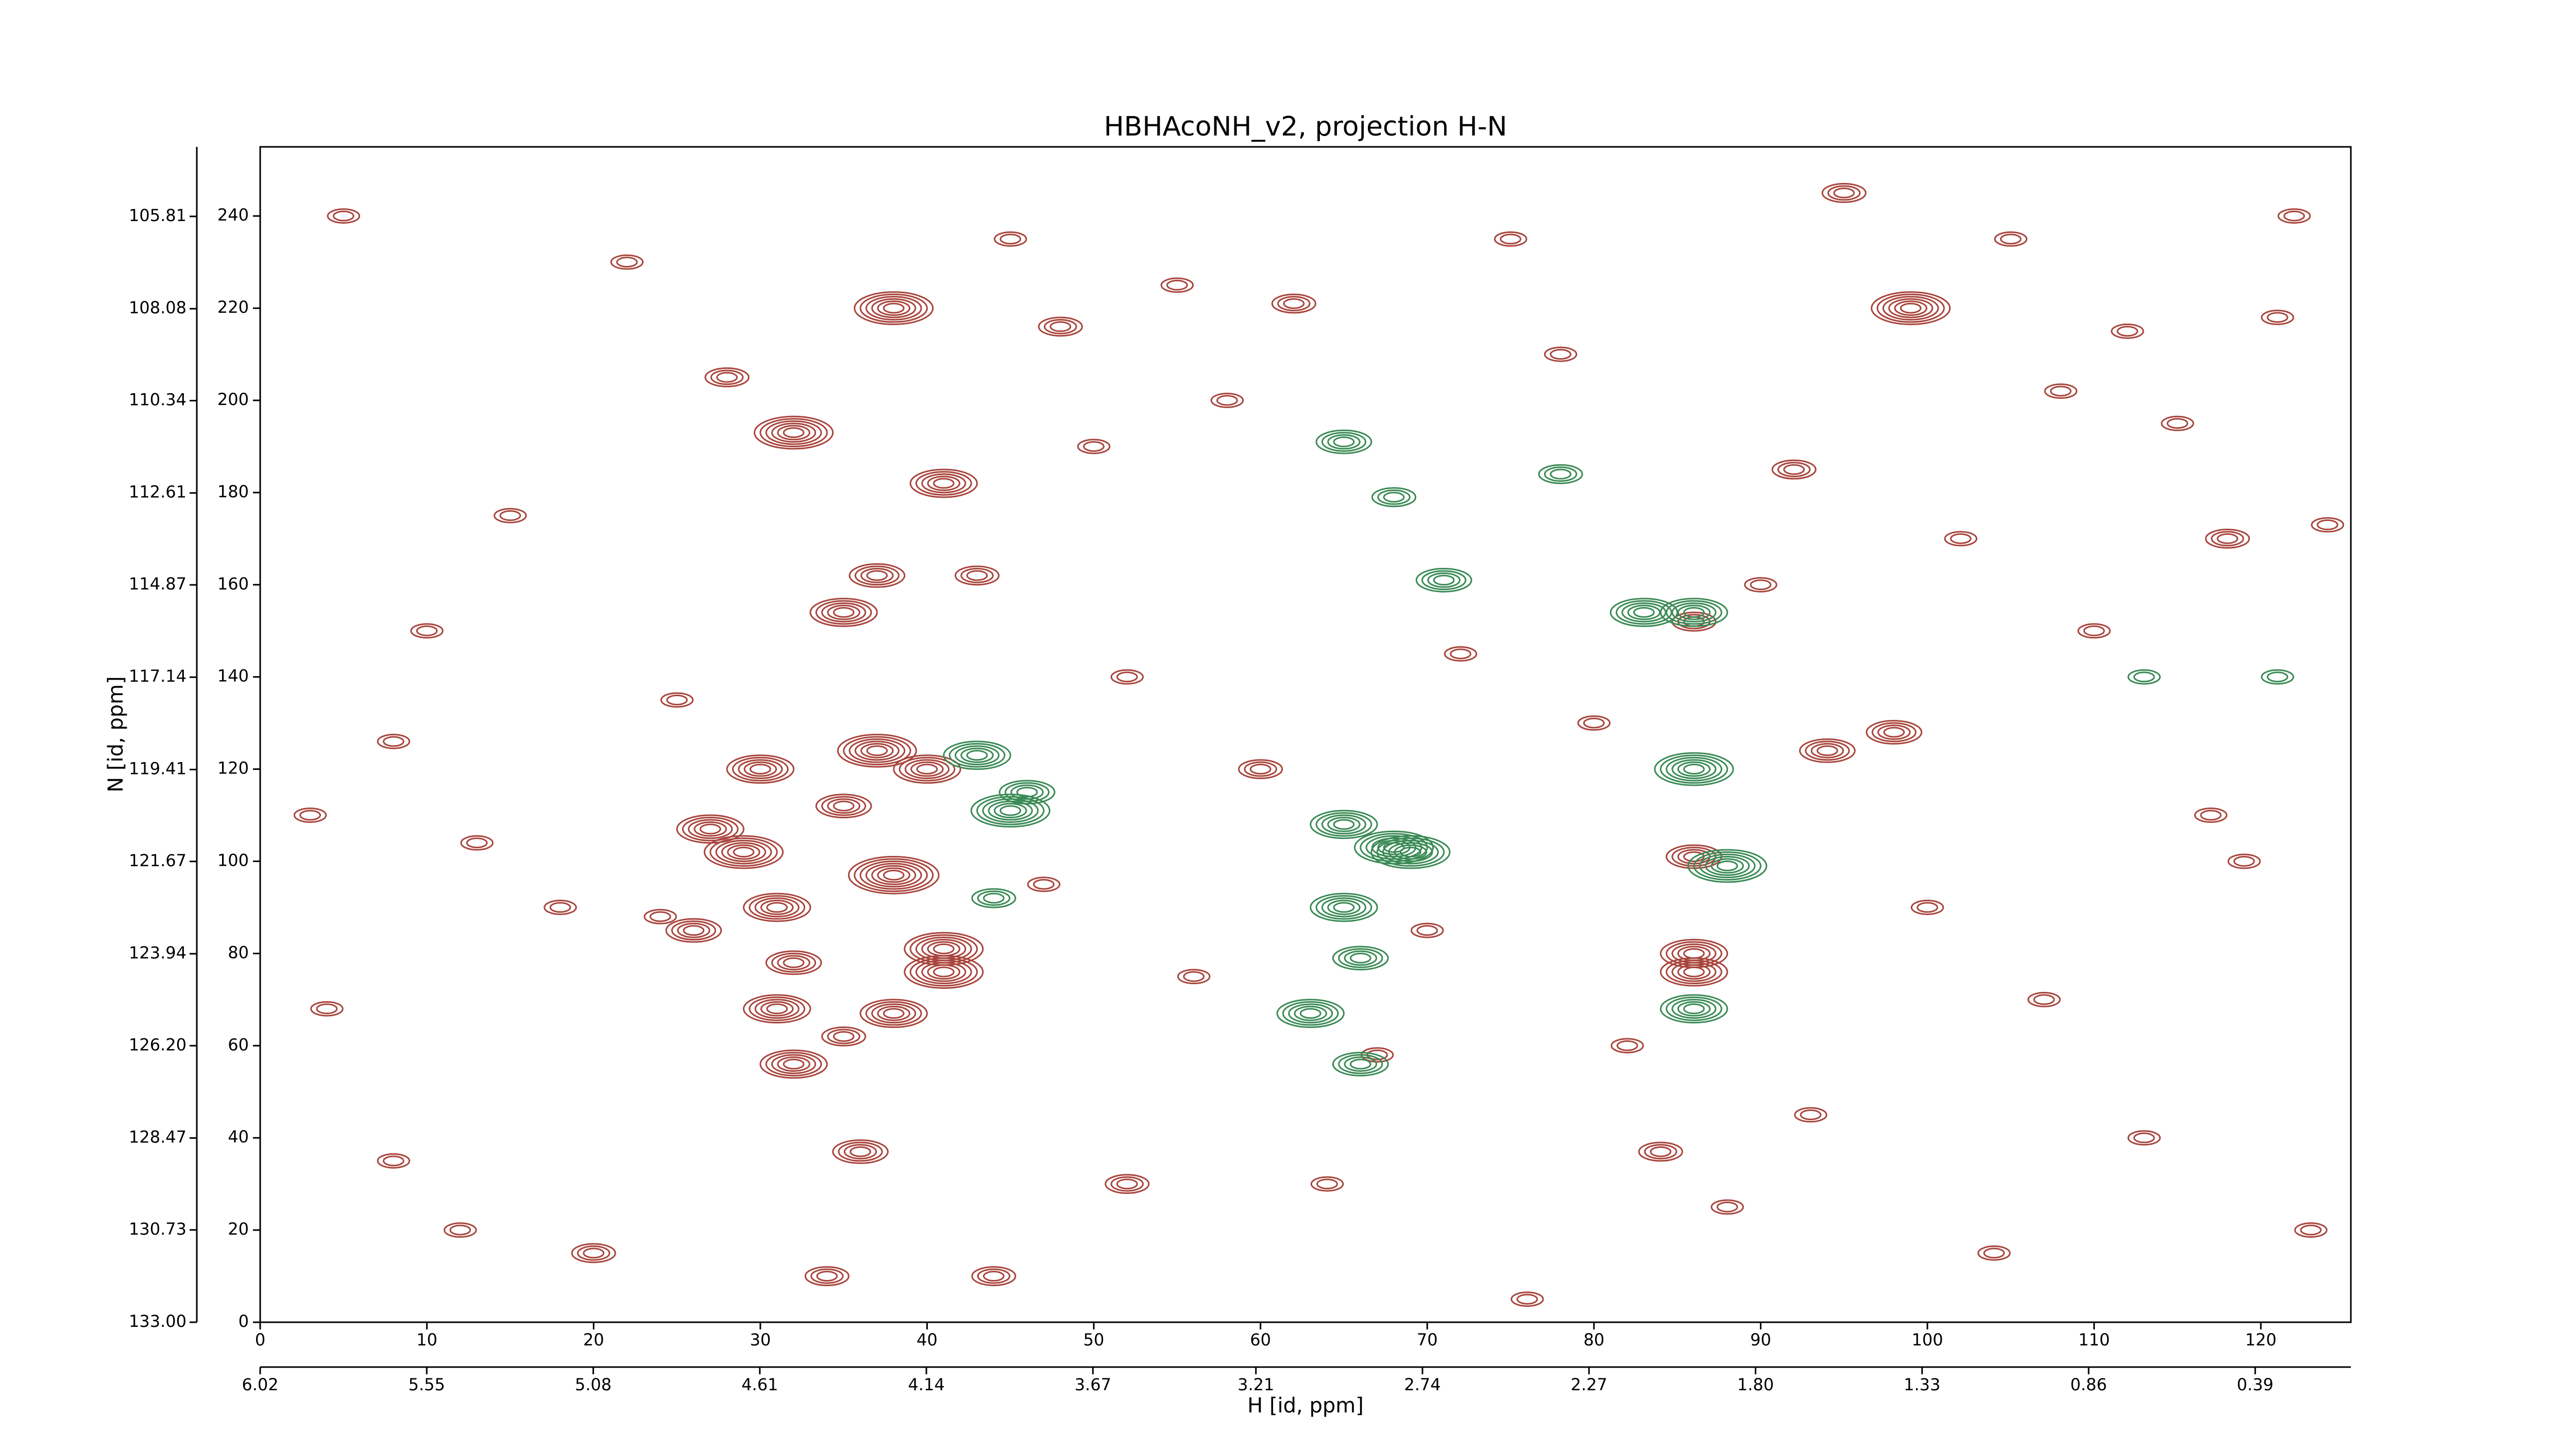  I want to click on x2-tick-label: 3.67, so click(1093, 1384).